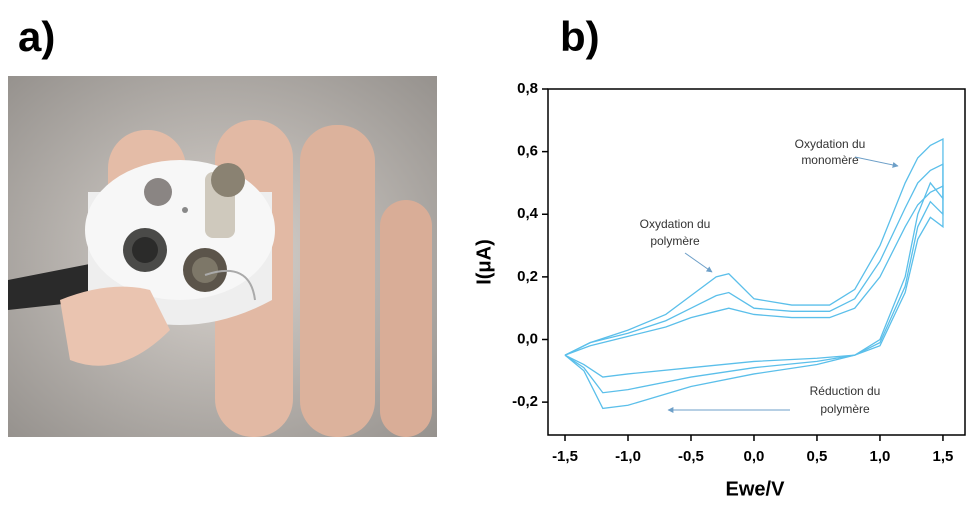  Describe the element at coordinates (528, 213) in the screenshot. I see `y-tick-label: 0,4` at that location.